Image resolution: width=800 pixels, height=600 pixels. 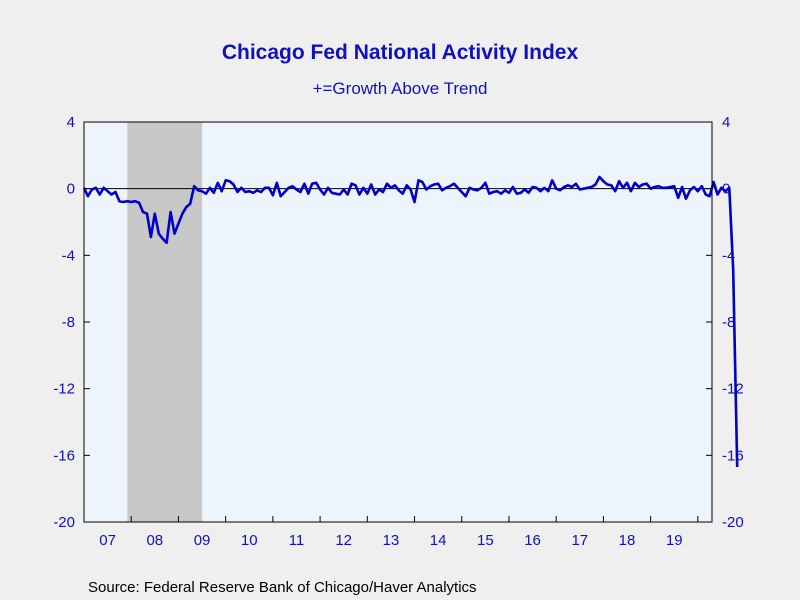 I want to click on x-tick-label: 12, so click(x=343, y=540).